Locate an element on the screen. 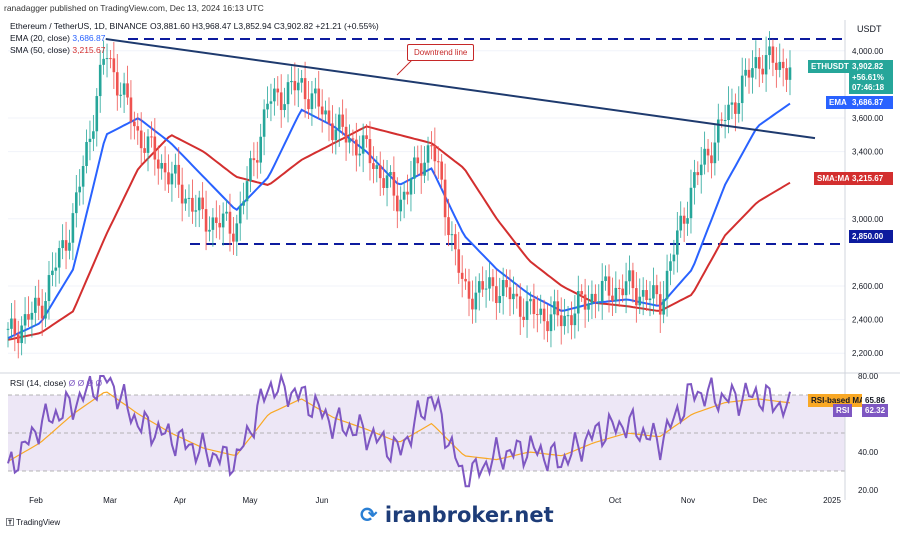 The height and width of the screenshot is (534, 900). time-tick-label: Dec is located at coordinates (760, 500).